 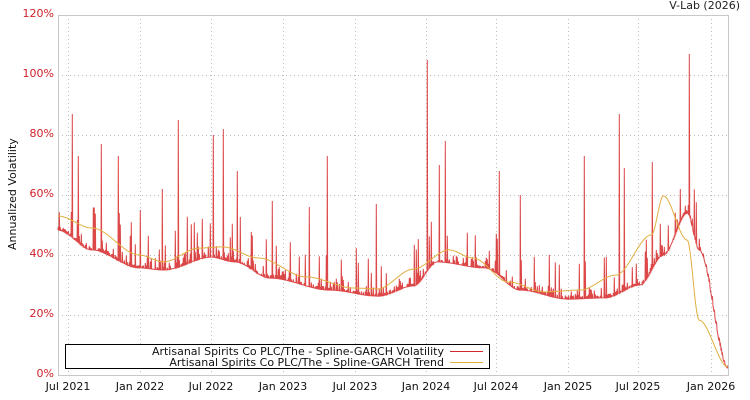 I want to click on y-tick-label: 0%, so click(x=45, y=373).